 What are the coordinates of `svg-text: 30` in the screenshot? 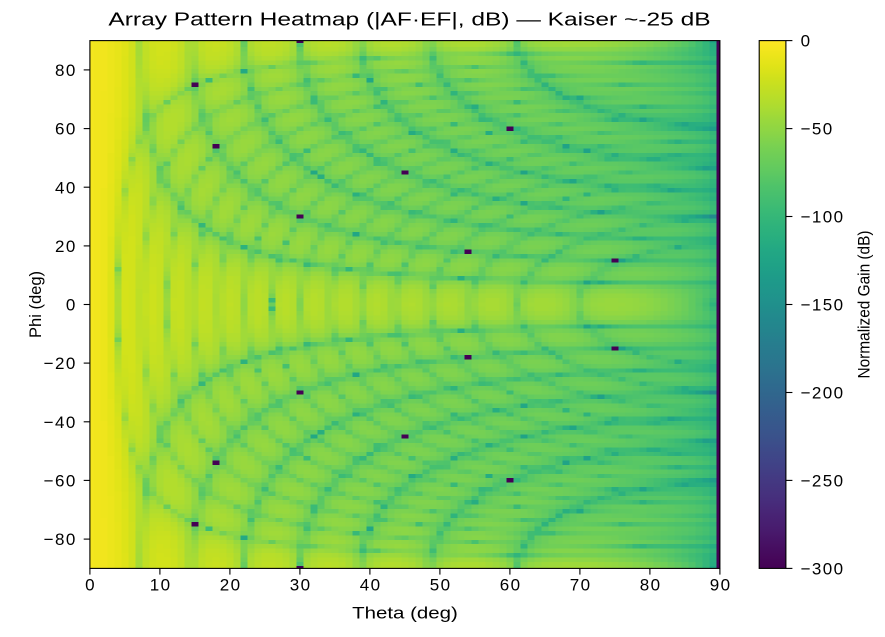 It's located at (301, 584).